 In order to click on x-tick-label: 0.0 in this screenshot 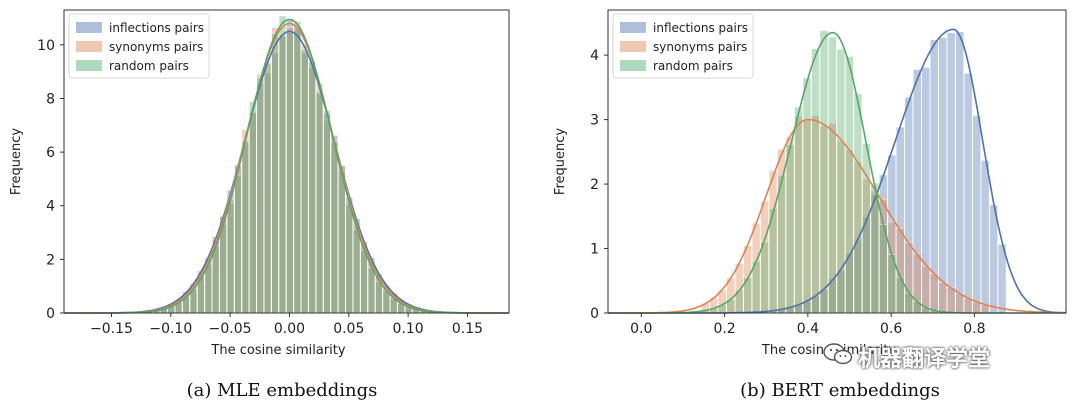, I will do `click(641, 329)`.